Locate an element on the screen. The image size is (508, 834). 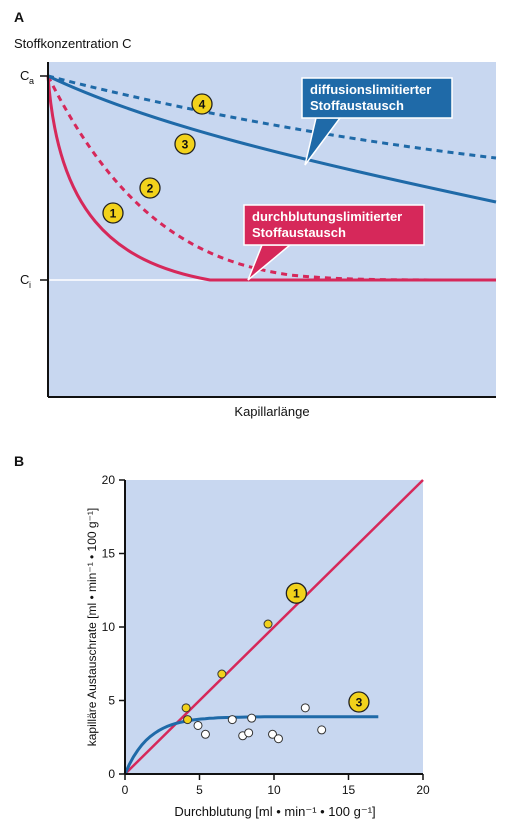
panel-b-line-markers: 13 is located at coordinates (327, 647).